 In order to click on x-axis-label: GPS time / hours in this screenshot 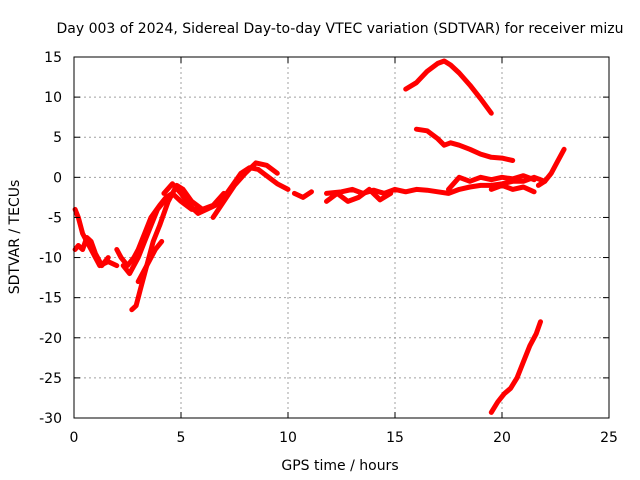, I will do `click(339, 466)`.